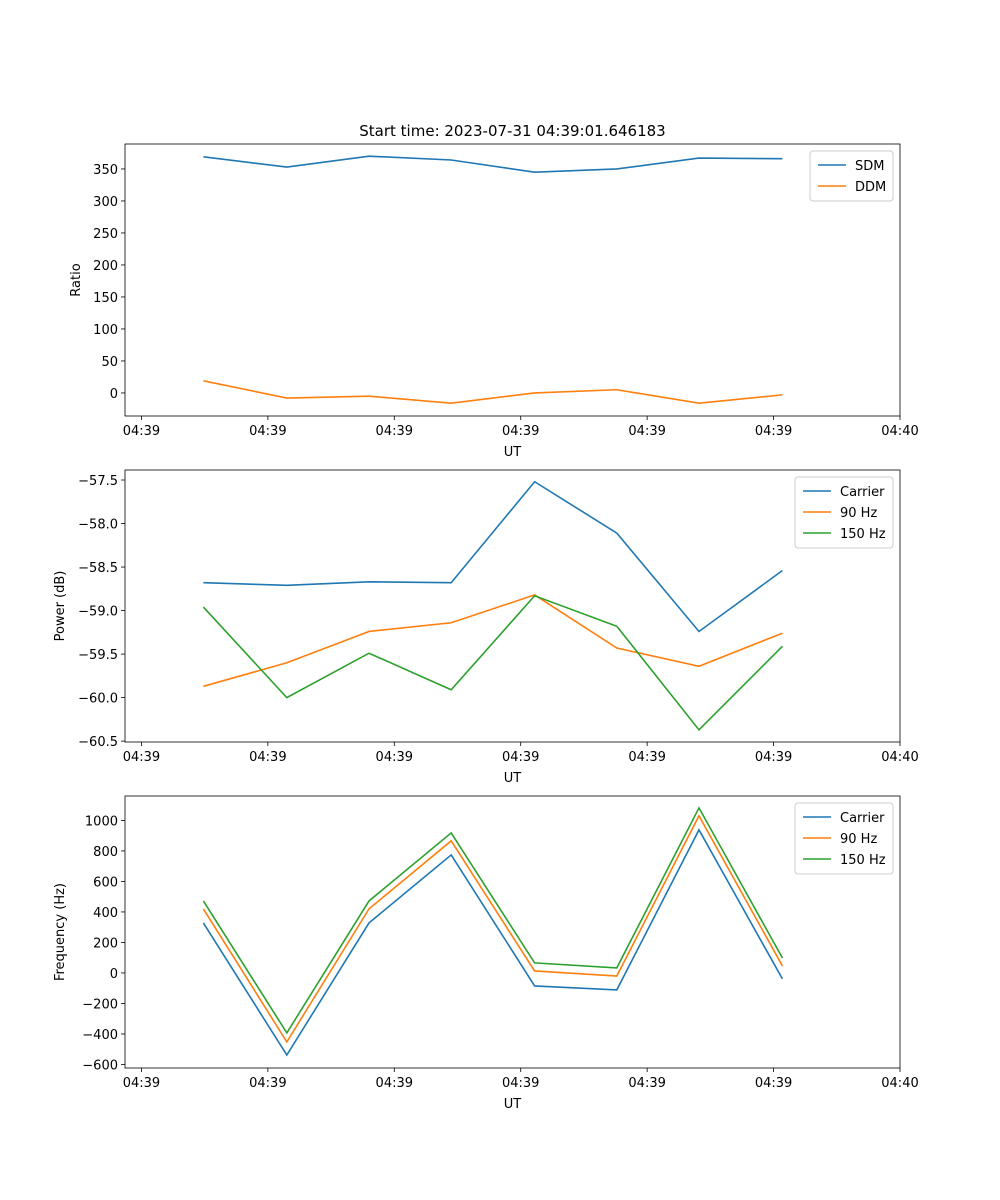 Image resolution: width=1000 pixels, height=1200 pixels. What do you see at coordinates (105, 852) in the screenshot?
I see `y-tick-label: 800` at bounding box center [105, 852].